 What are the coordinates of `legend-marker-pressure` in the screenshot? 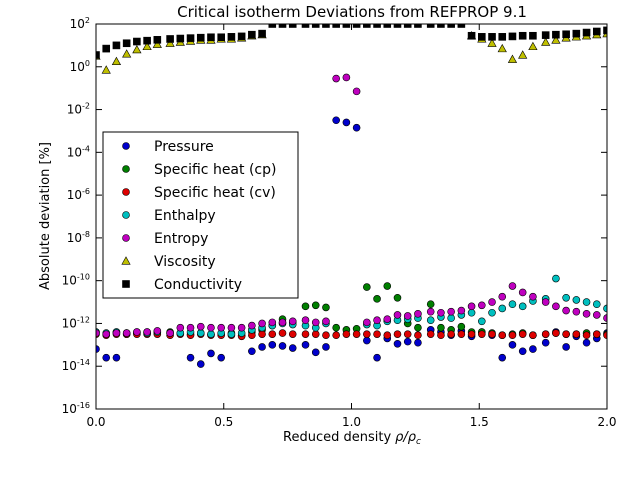 It's located at (126, 146).